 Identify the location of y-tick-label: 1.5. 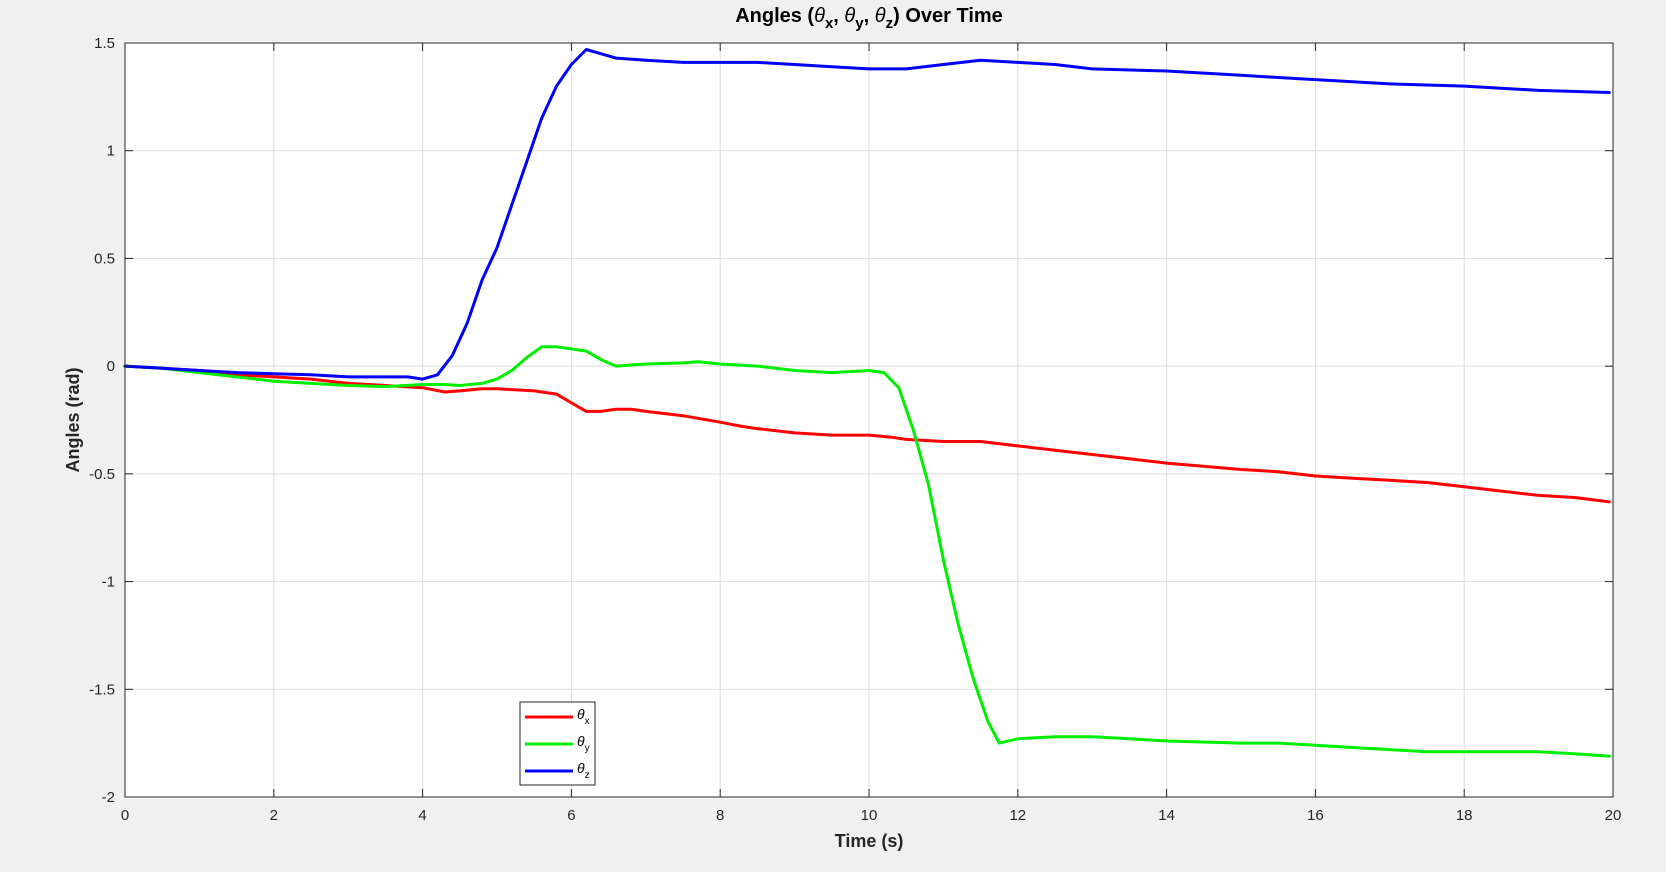
(104, 43).